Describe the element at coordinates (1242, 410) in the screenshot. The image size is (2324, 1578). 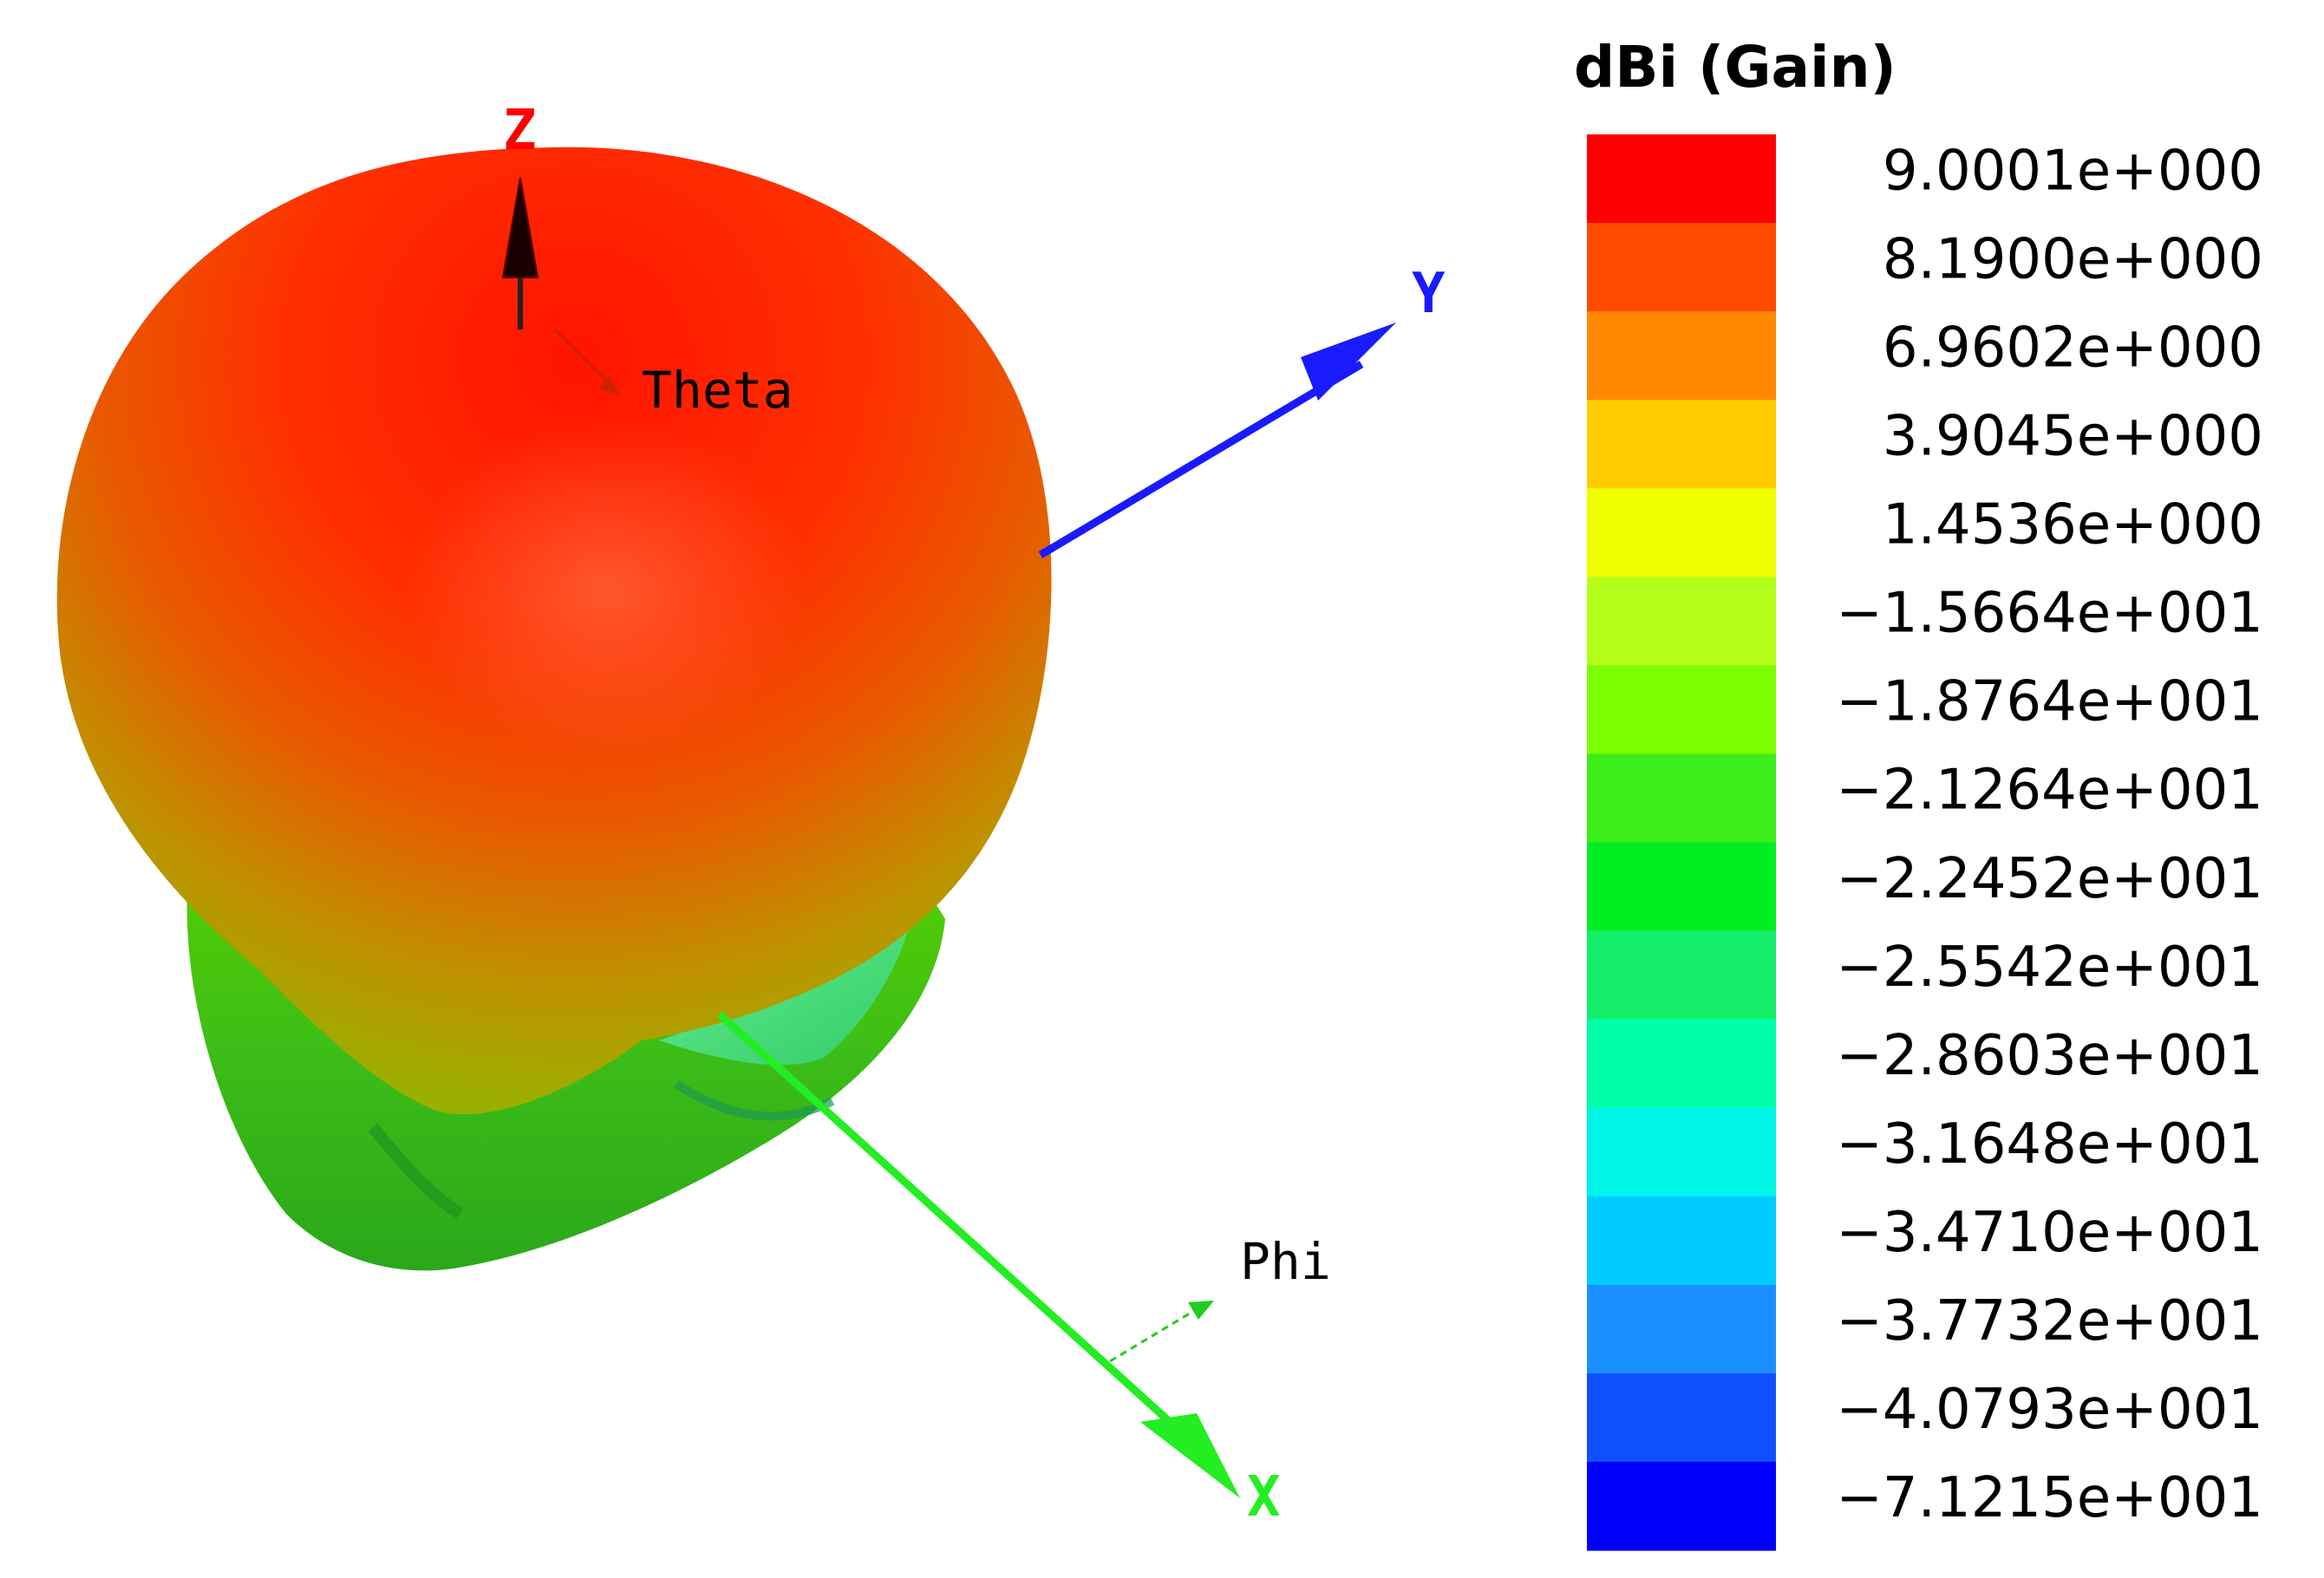
I see `y-axis: Y` at that location.